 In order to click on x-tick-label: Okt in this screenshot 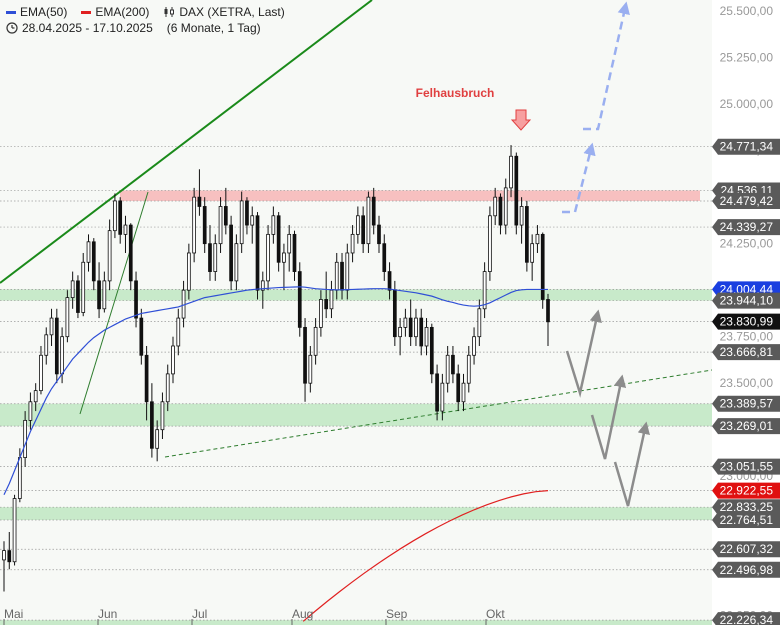, I will do `click(495, 614)`.